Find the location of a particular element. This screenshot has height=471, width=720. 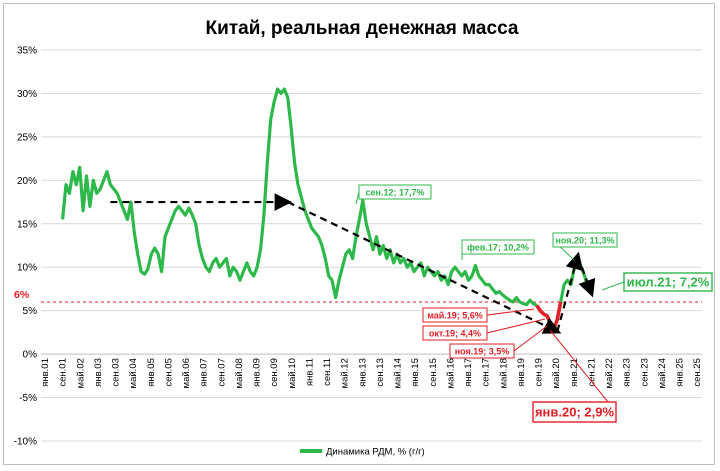

y-tick-label: -5% is located at coordinates (28, 398).